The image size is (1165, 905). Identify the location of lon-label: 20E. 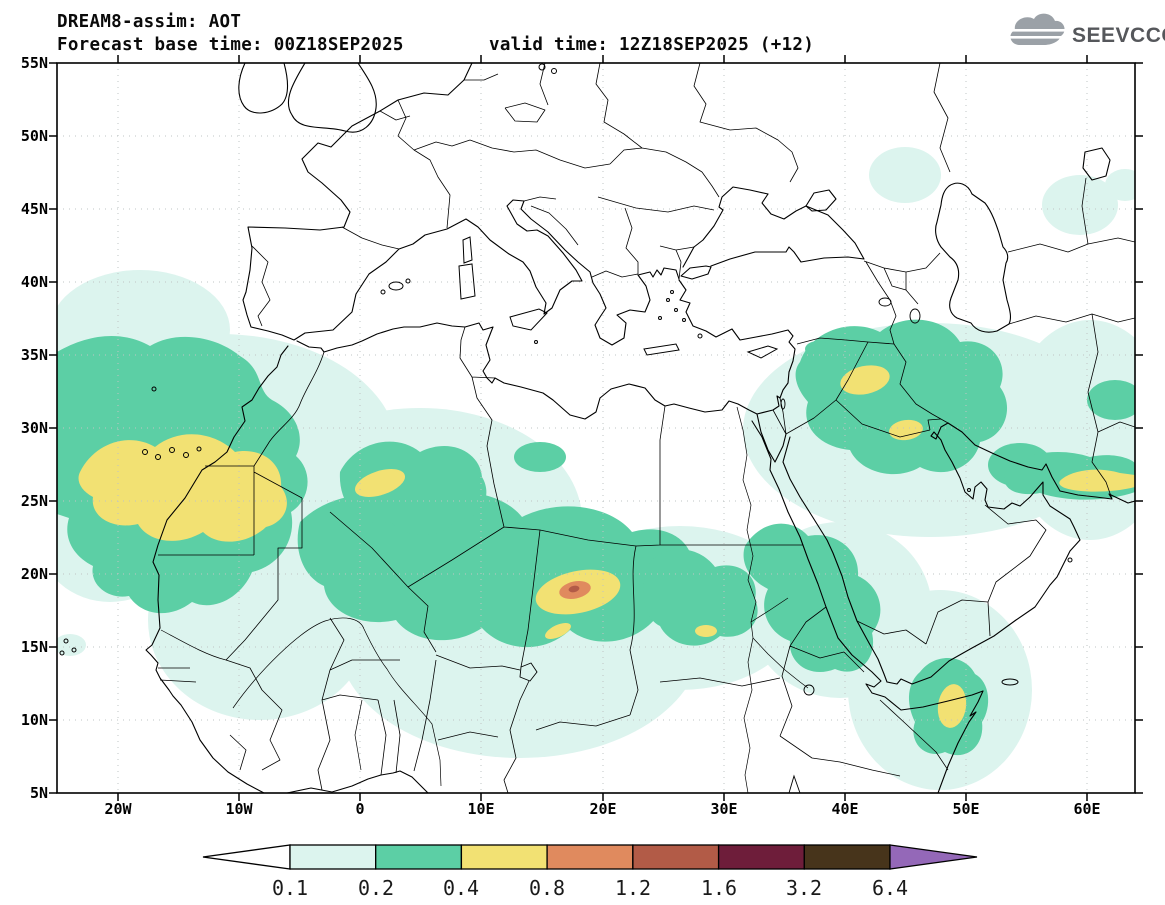
(602, 809).